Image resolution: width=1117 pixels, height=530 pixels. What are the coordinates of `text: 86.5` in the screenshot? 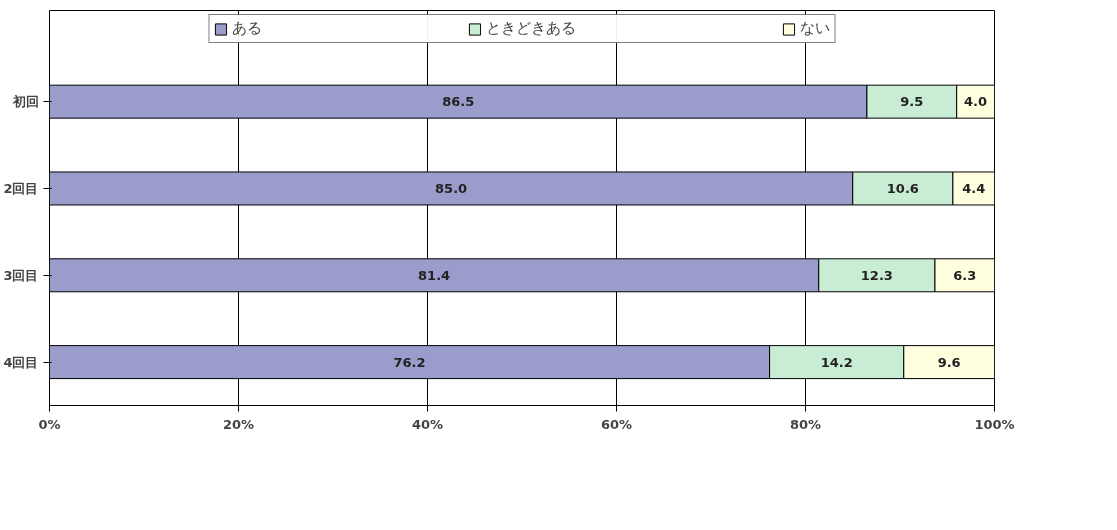 It's located at (458, 102).